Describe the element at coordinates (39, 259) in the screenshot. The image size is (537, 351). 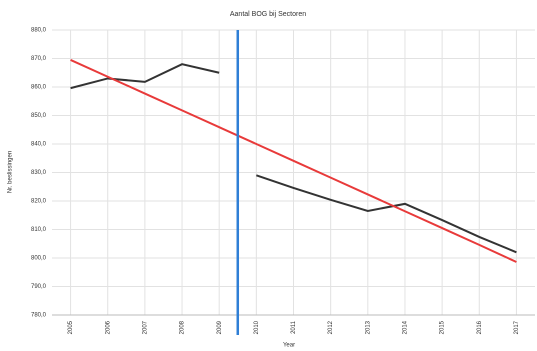
I see `y-tick-label: 800,0` at that location.